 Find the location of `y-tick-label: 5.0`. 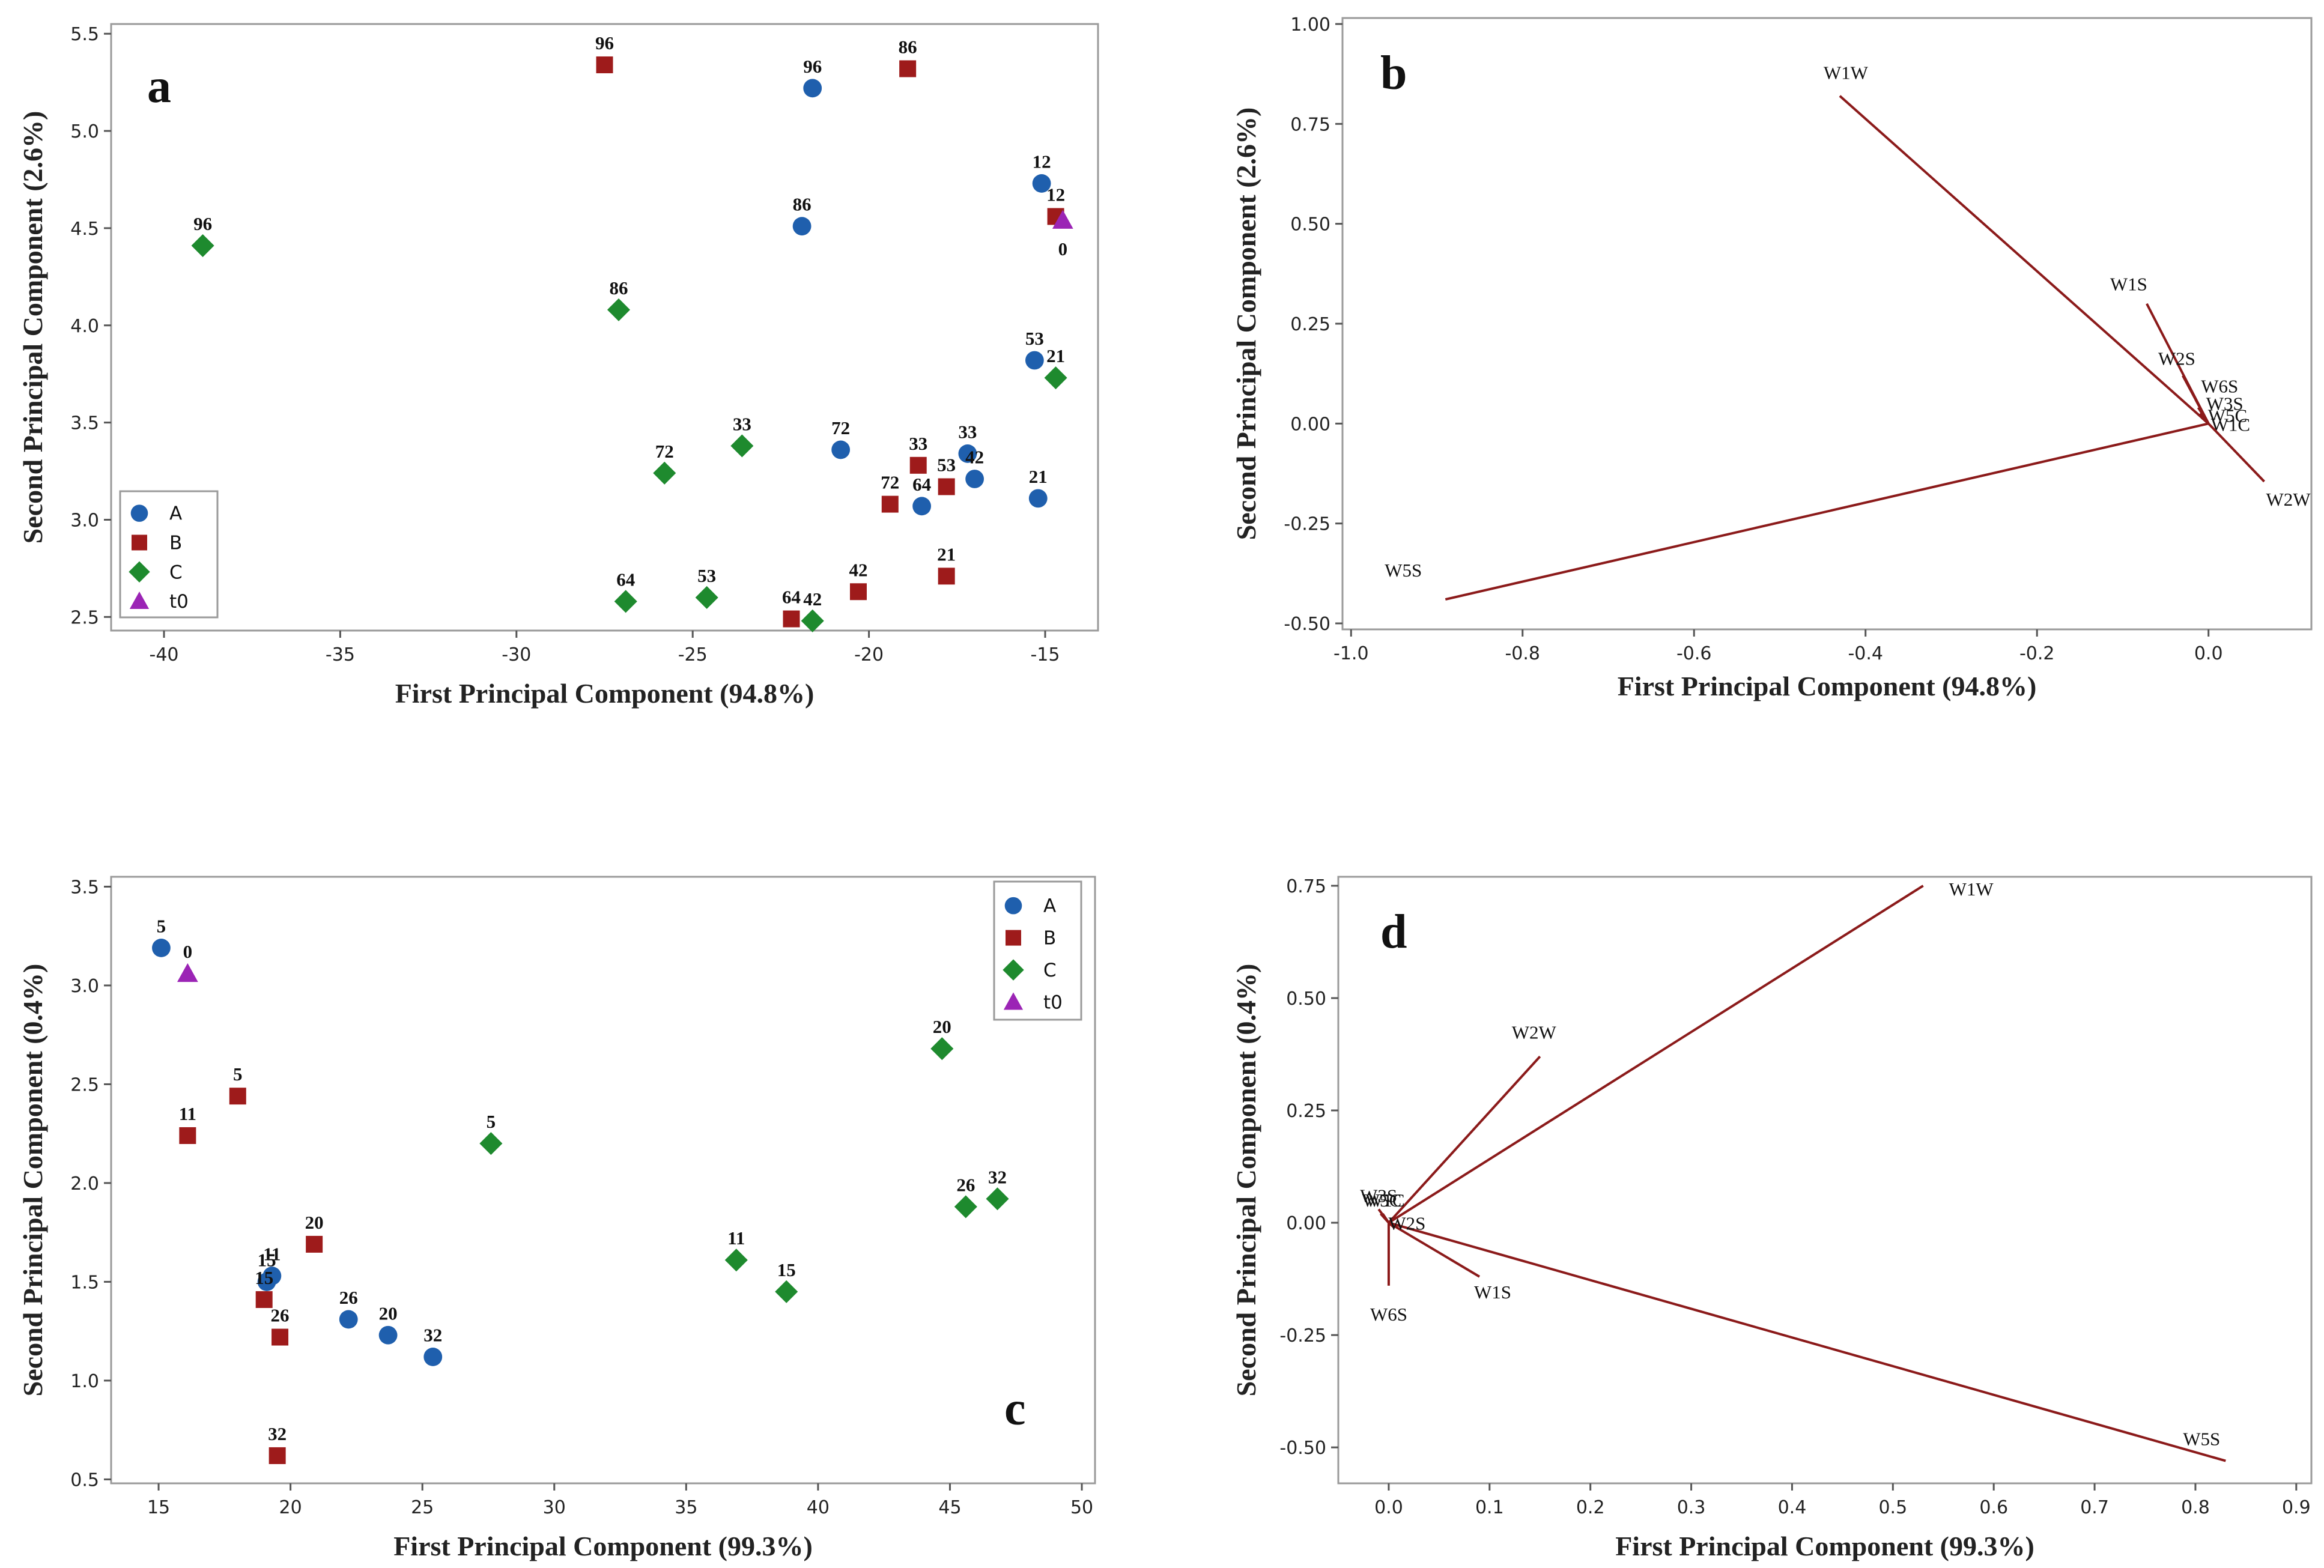

y-tick-label: 5.0 is located at coordinates (84, 131).